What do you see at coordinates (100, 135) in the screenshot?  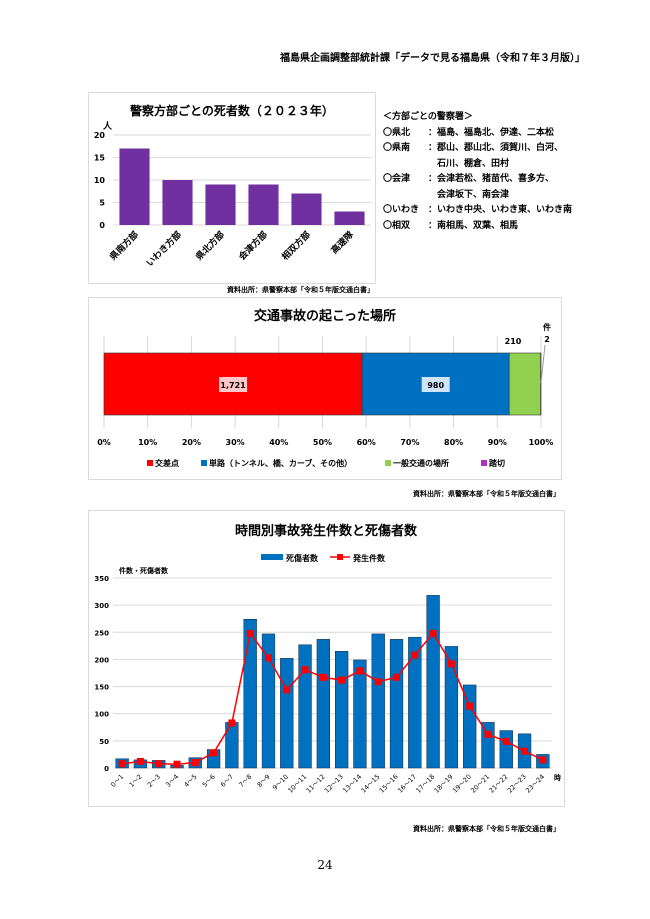 I see `y-tick-label: 20` at bounding box center [100, 135].